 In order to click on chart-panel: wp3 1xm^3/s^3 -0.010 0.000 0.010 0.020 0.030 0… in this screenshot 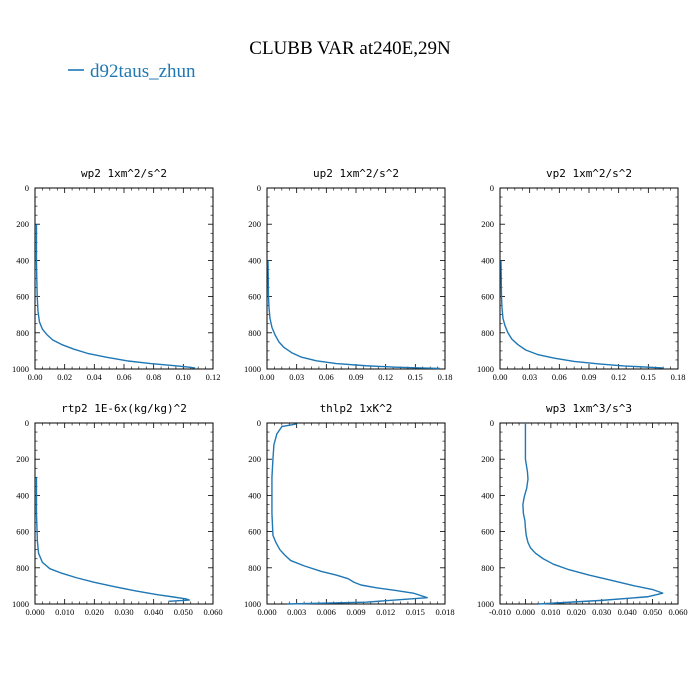, I will do `click(582, 509)`.